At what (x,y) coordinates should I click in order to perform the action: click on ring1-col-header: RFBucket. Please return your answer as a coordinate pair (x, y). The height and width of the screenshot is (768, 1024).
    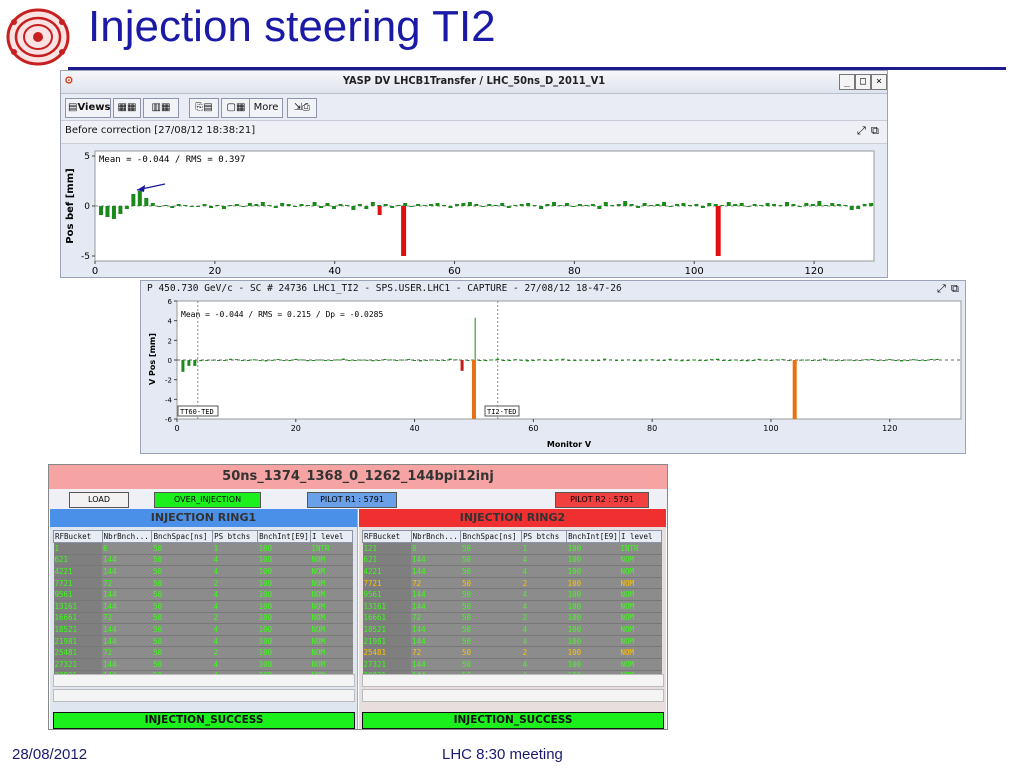
    Looking at the image, I should click on (78, 536).